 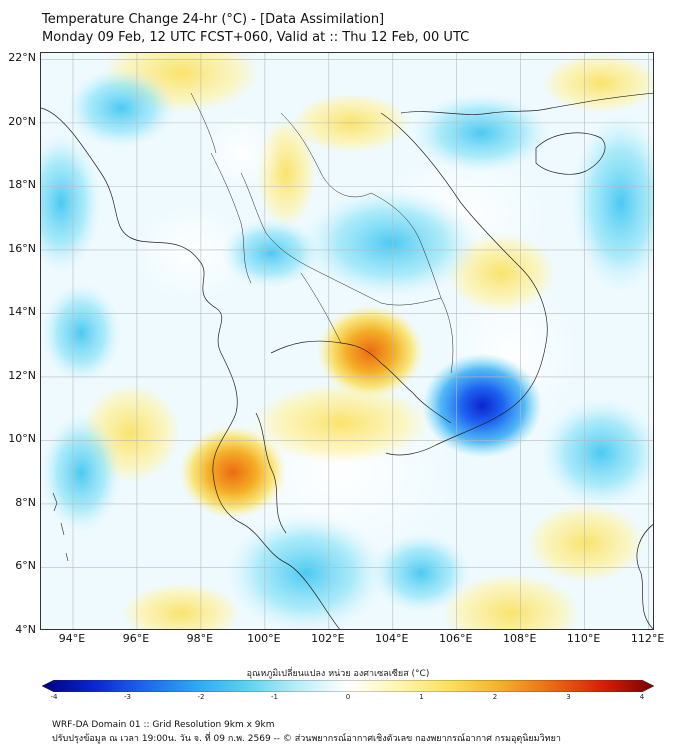 What do you see at coordinates (421, 697) in the screenshot?
I see `colorbar-tick: 1` at bounding box center [421, 697].